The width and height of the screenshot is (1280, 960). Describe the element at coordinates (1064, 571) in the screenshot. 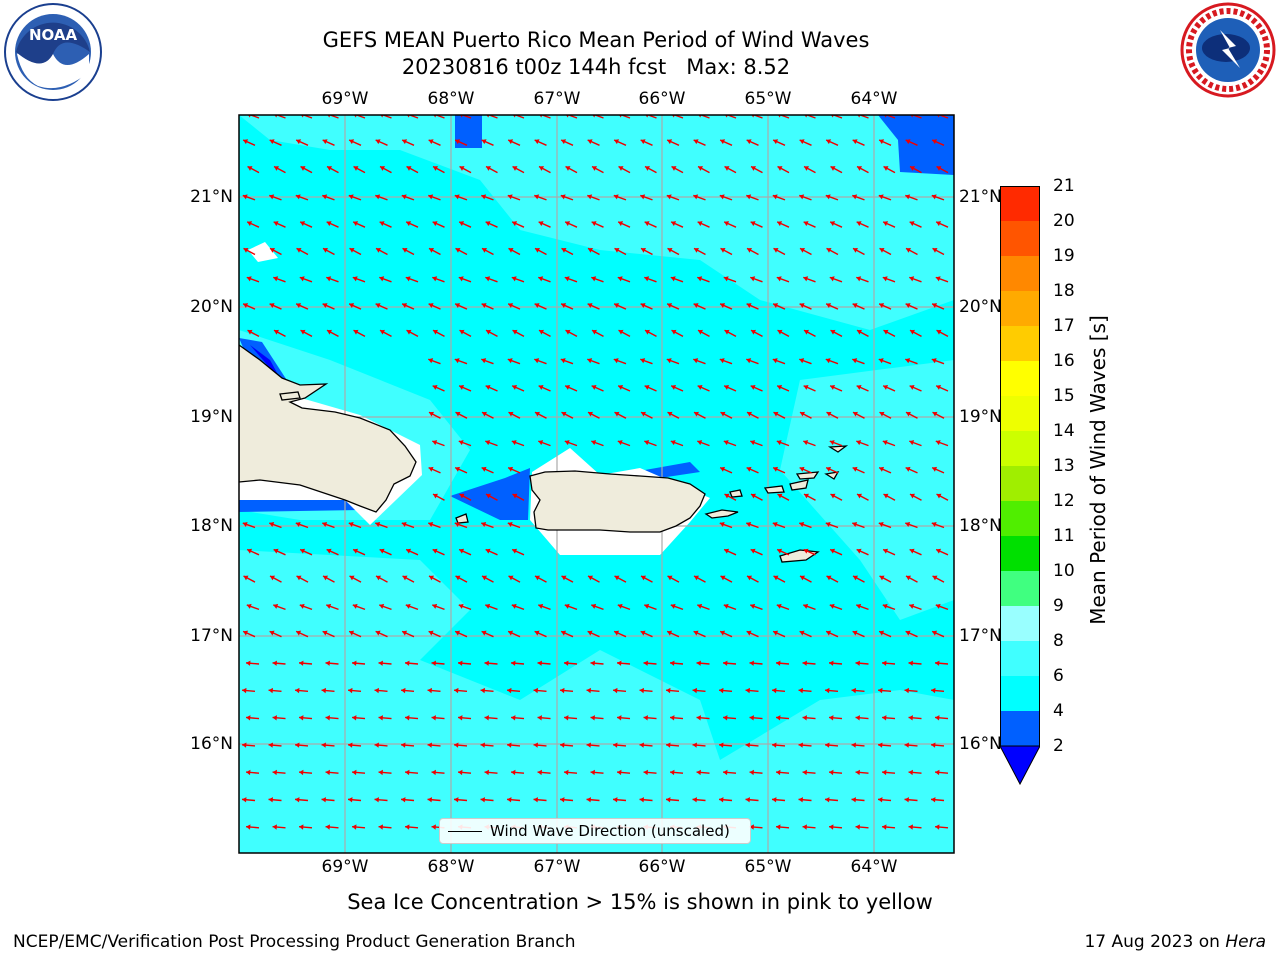

I see `colorbar-tick-label: 10` at that location.